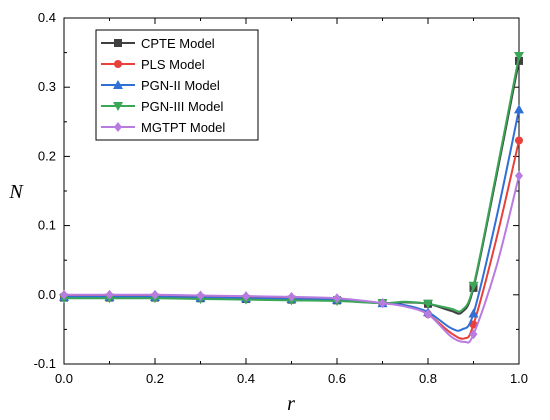  Describe the element at coordinates (291, 404) in the screenshot. I see `x-axis-label: r` at that location.